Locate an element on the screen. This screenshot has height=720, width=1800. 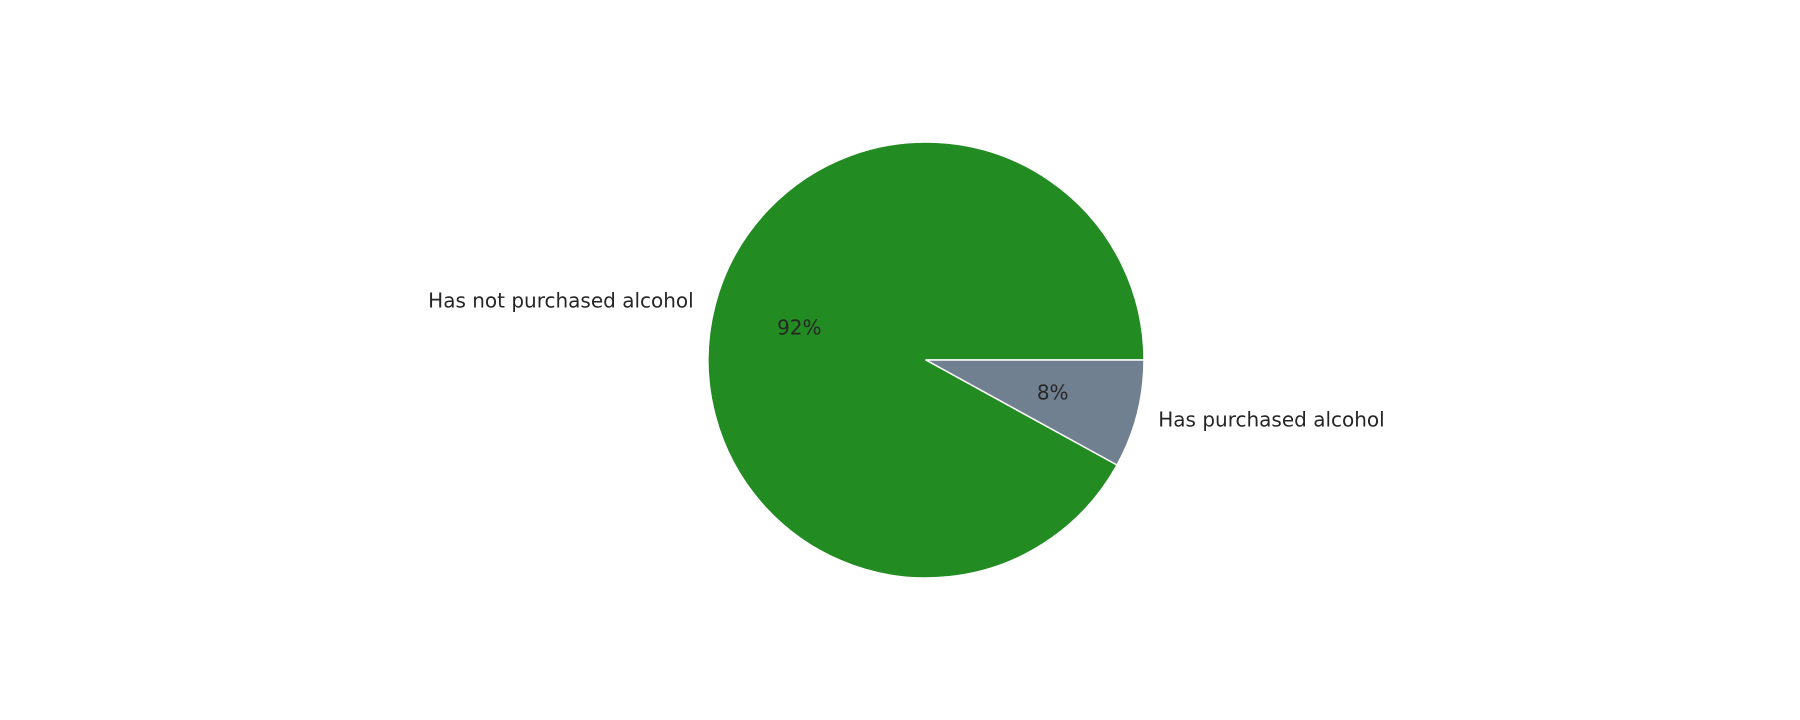
slice-category-label: Has purchased alcohol is located at coordinates (1271, 420).